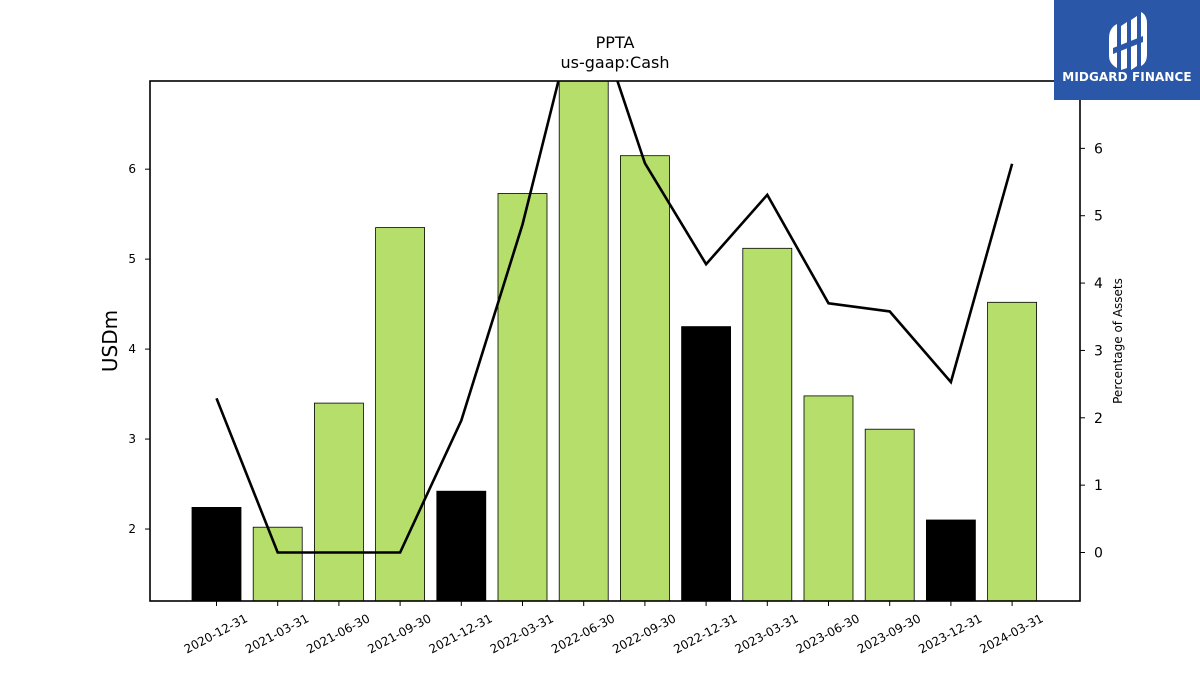 The width and height of the screenshot is (1200, 675). What do you see at coordinates (1091, 351) in the screenshot?
I see `y-right-axis: 0 1 2 3 4 5 6` at bounding box center [1091, 351].